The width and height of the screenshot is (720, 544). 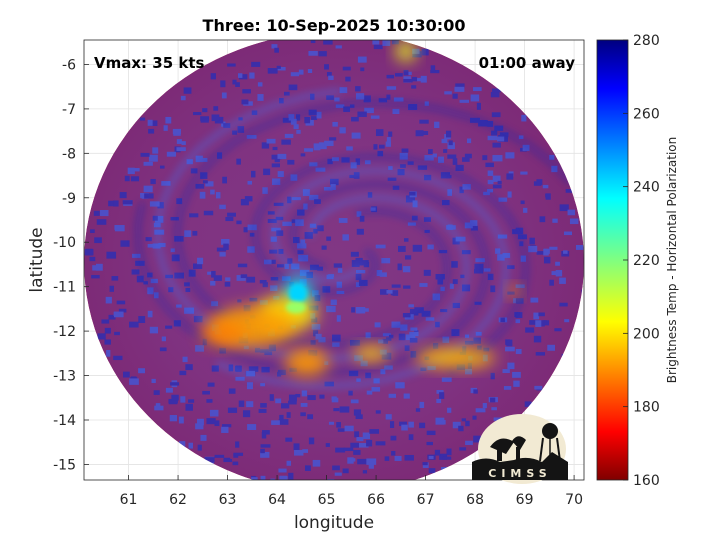 What do you see at coordinates (475, 500) in the screenshot?
I see `x-tick-label: 68` at bounding box center [475, 500].